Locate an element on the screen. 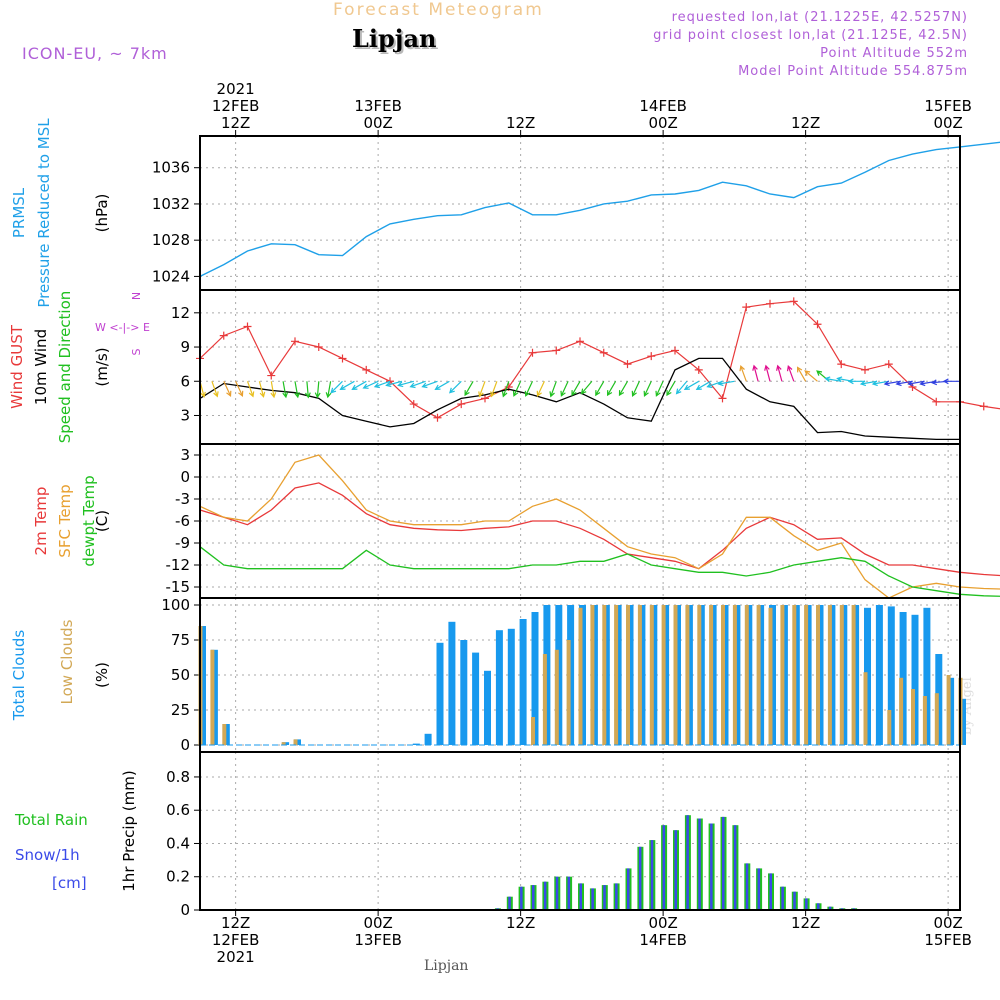 Image resolution: width=1000 pixels, height=1000 pixels. temp-dewpt-legend: dewpt Temp is located at coordinates (89, 520).